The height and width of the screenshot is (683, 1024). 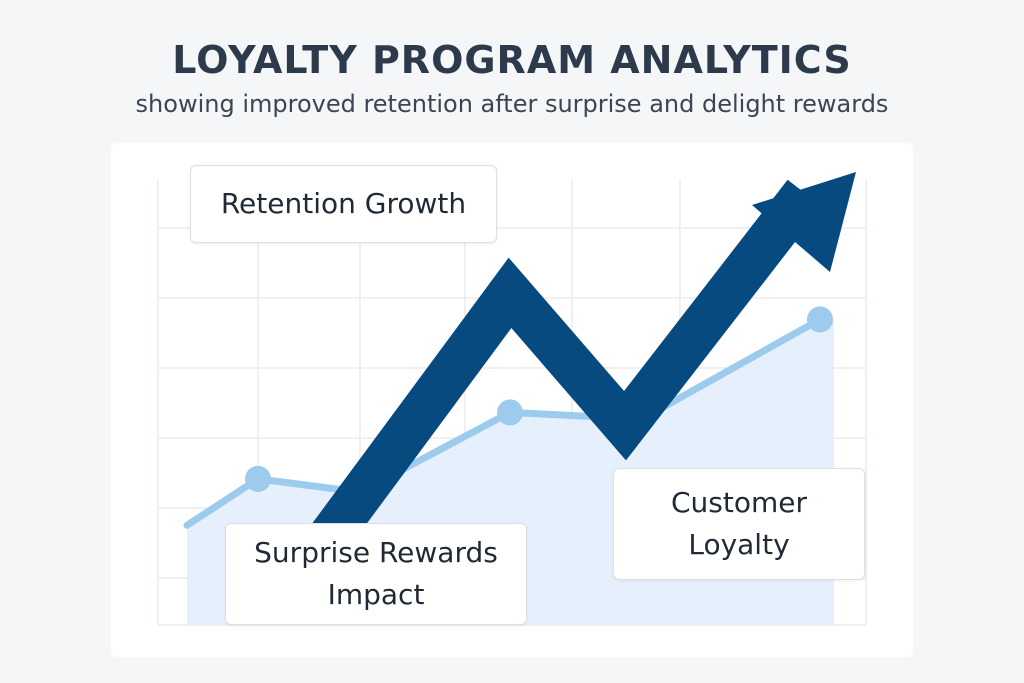 What do you see at coordinates (343, 204) in the screenshot?
I see `label-retention-growth: Retention Growth` at bounding box center [343, 204].